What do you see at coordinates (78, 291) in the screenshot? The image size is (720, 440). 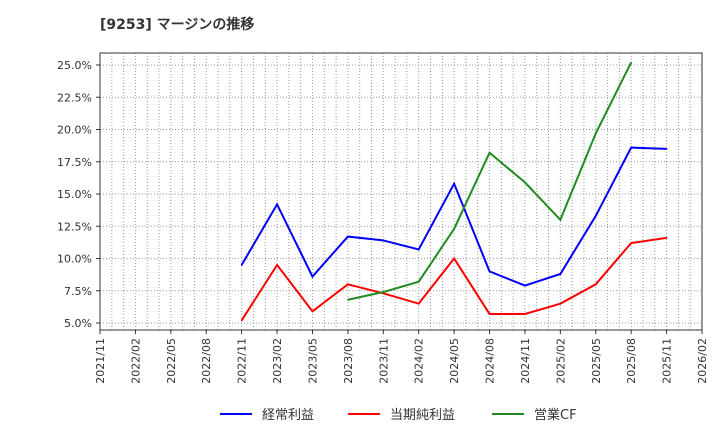 I see `y-tick-label: 7.5%` at bounding box center [78, 291].